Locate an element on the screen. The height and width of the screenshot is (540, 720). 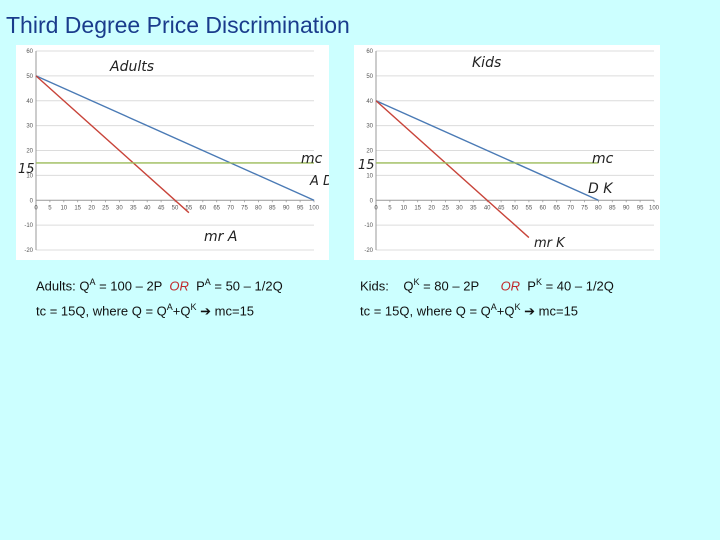
kids-demand-equation: Kids: QK = 80 – 2P OR PK = 40 – 1/2Q is located at coordinates (487, 285).